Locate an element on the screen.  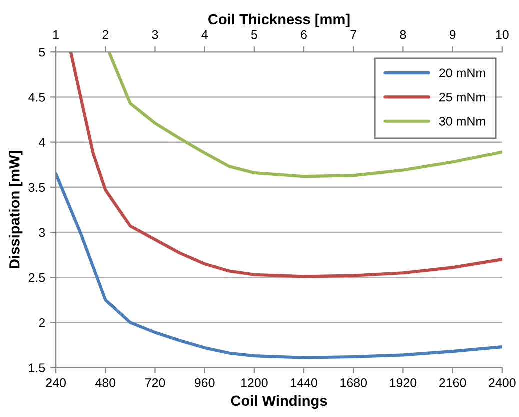
y-tick-label: 5 is located at coordinates (42, 52).